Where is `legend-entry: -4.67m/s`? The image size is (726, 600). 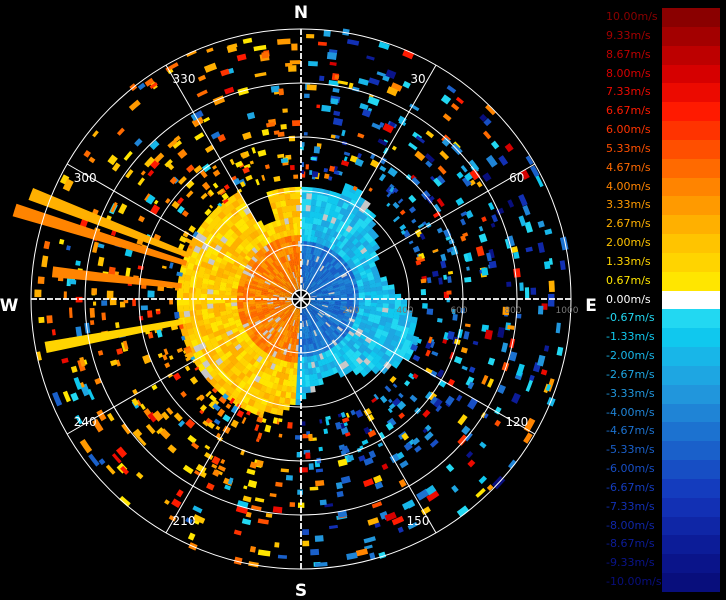 legend-entry: -4.67m/s is located at coordinates (663, 432).